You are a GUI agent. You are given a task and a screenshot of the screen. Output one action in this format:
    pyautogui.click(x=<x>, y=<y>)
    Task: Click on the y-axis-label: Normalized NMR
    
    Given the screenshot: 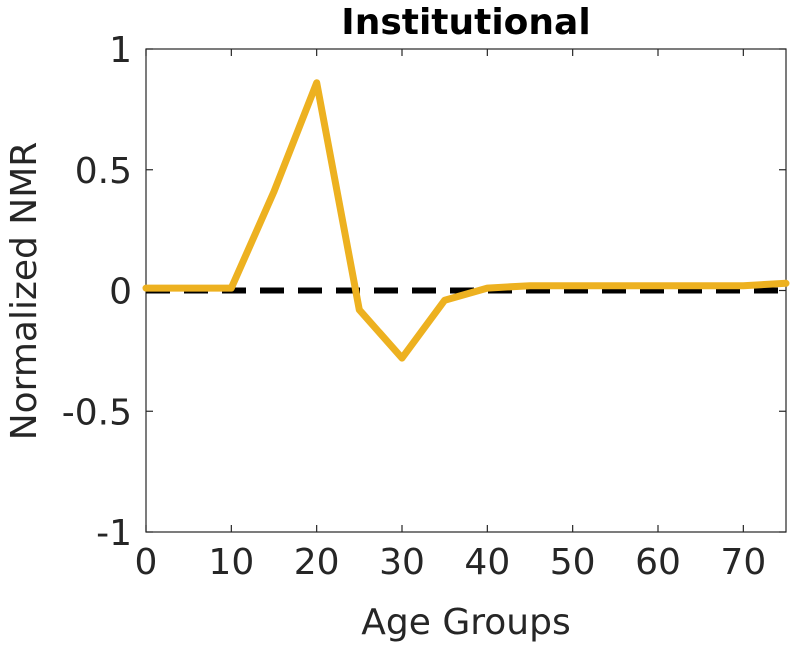 What is the action you would take?
    pyautogui.click(x=24, y=291)
    